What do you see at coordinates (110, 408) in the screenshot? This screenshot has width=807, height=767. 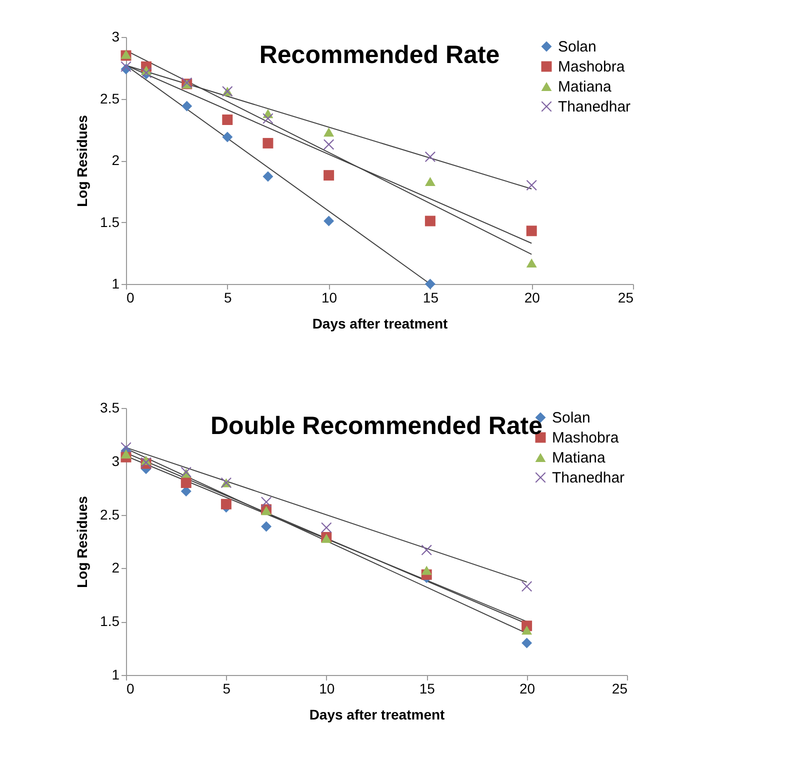 I see `y-tick-label: 3.5` at bounding box center [110, 408].